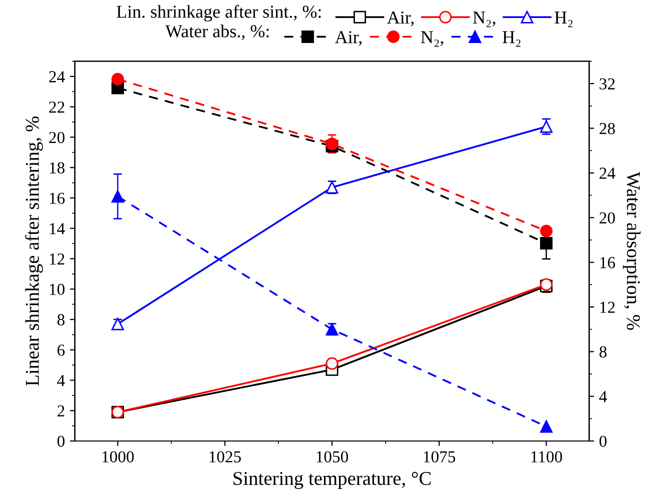 The image size is (651, 490). Describe the element at coordinates (61, 441) in the screenshot. I see `y-tick-label: 0` at that location.